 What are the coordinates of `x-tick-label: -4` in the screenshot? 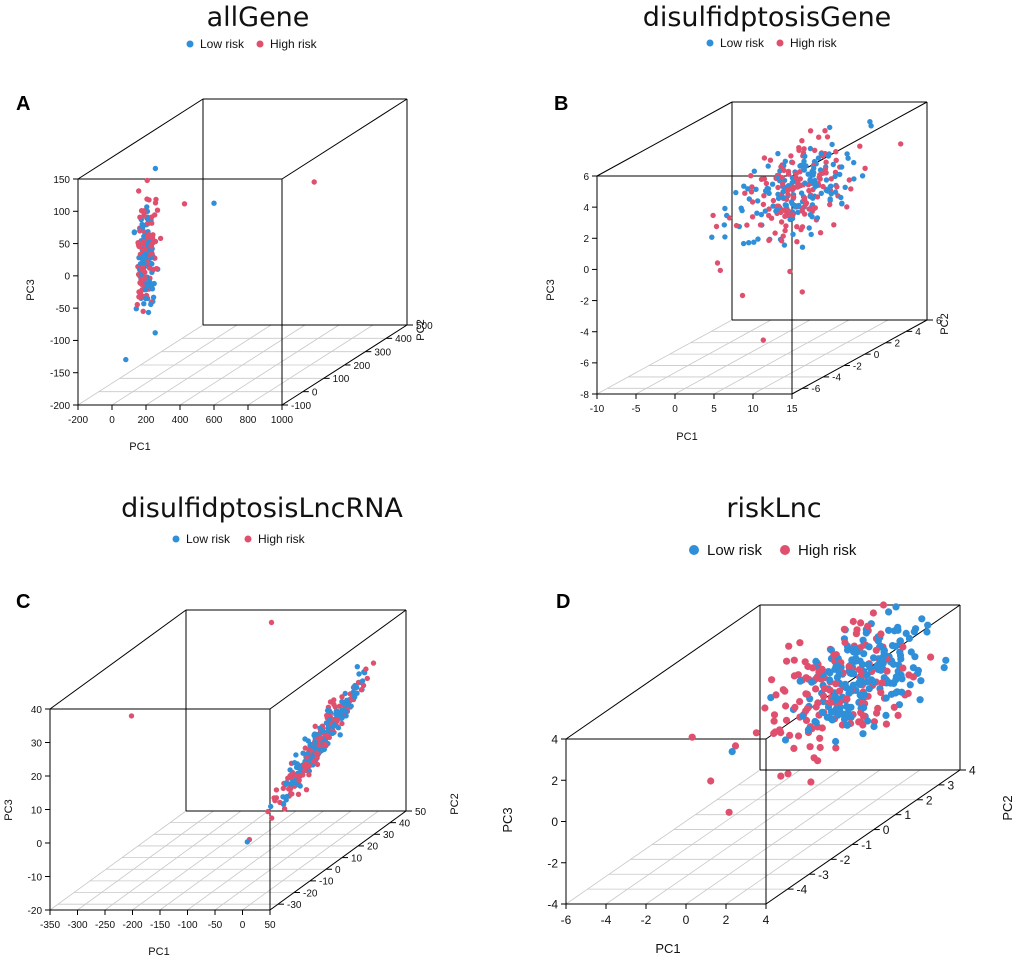 It's located at (606, 920).